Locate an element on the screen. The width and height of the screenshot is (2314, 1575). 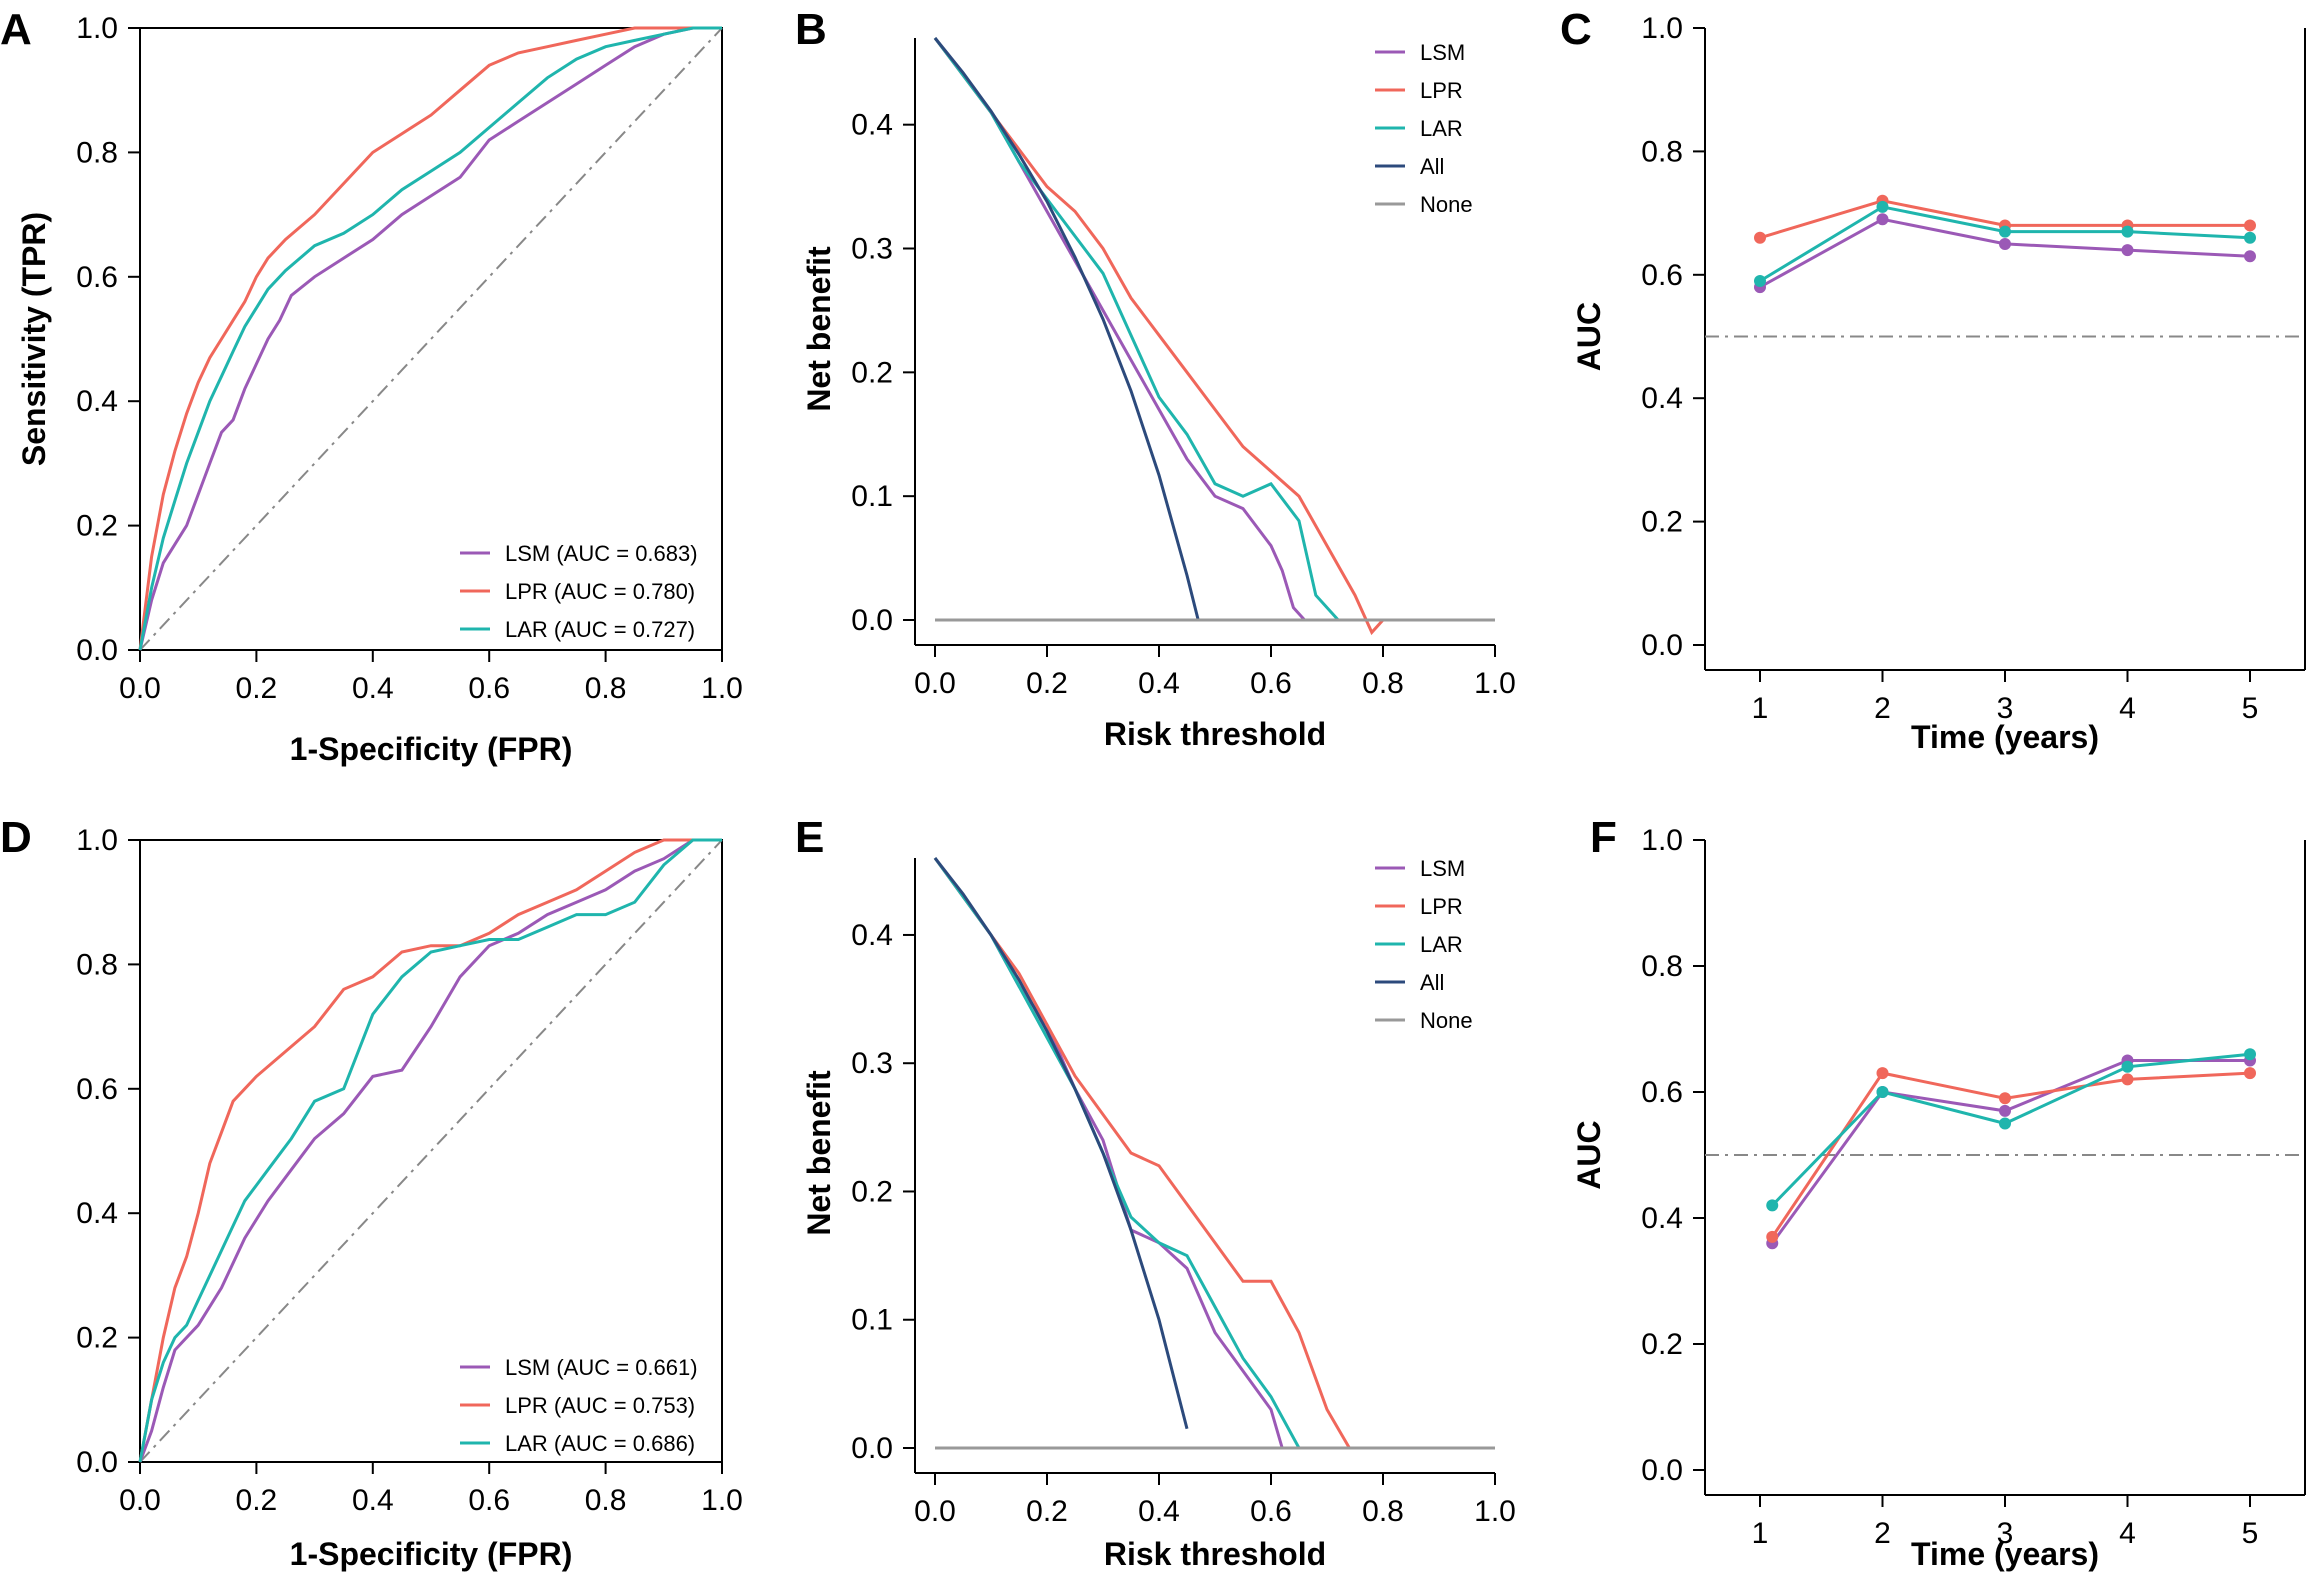
y-tick-label: 0.6 is located at coordinates (1662, 275).